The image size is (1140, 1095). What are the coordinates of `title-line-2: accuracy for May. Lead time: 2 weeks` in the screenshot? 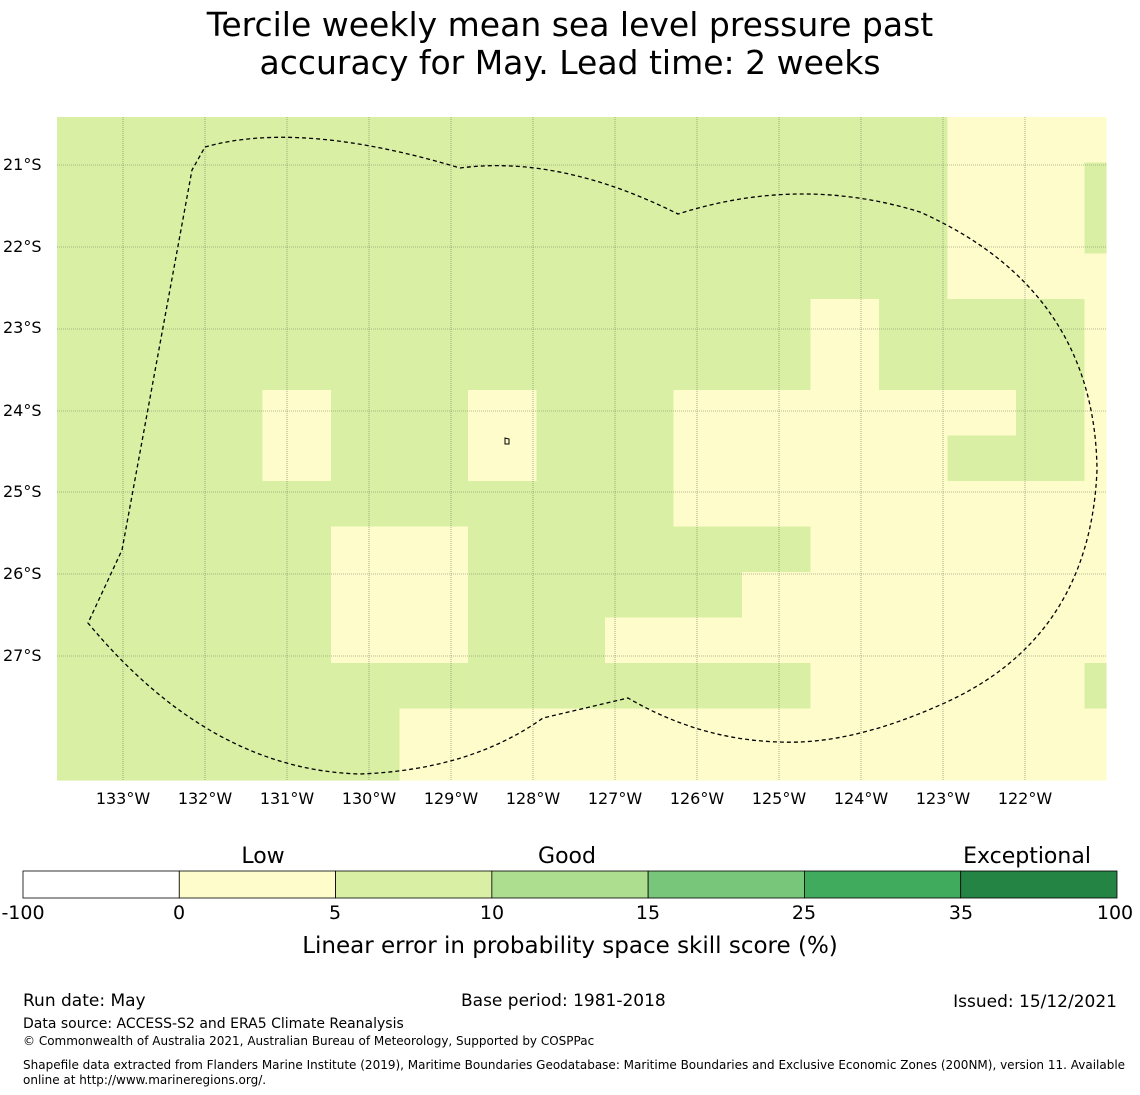 It's located at (570, 62).